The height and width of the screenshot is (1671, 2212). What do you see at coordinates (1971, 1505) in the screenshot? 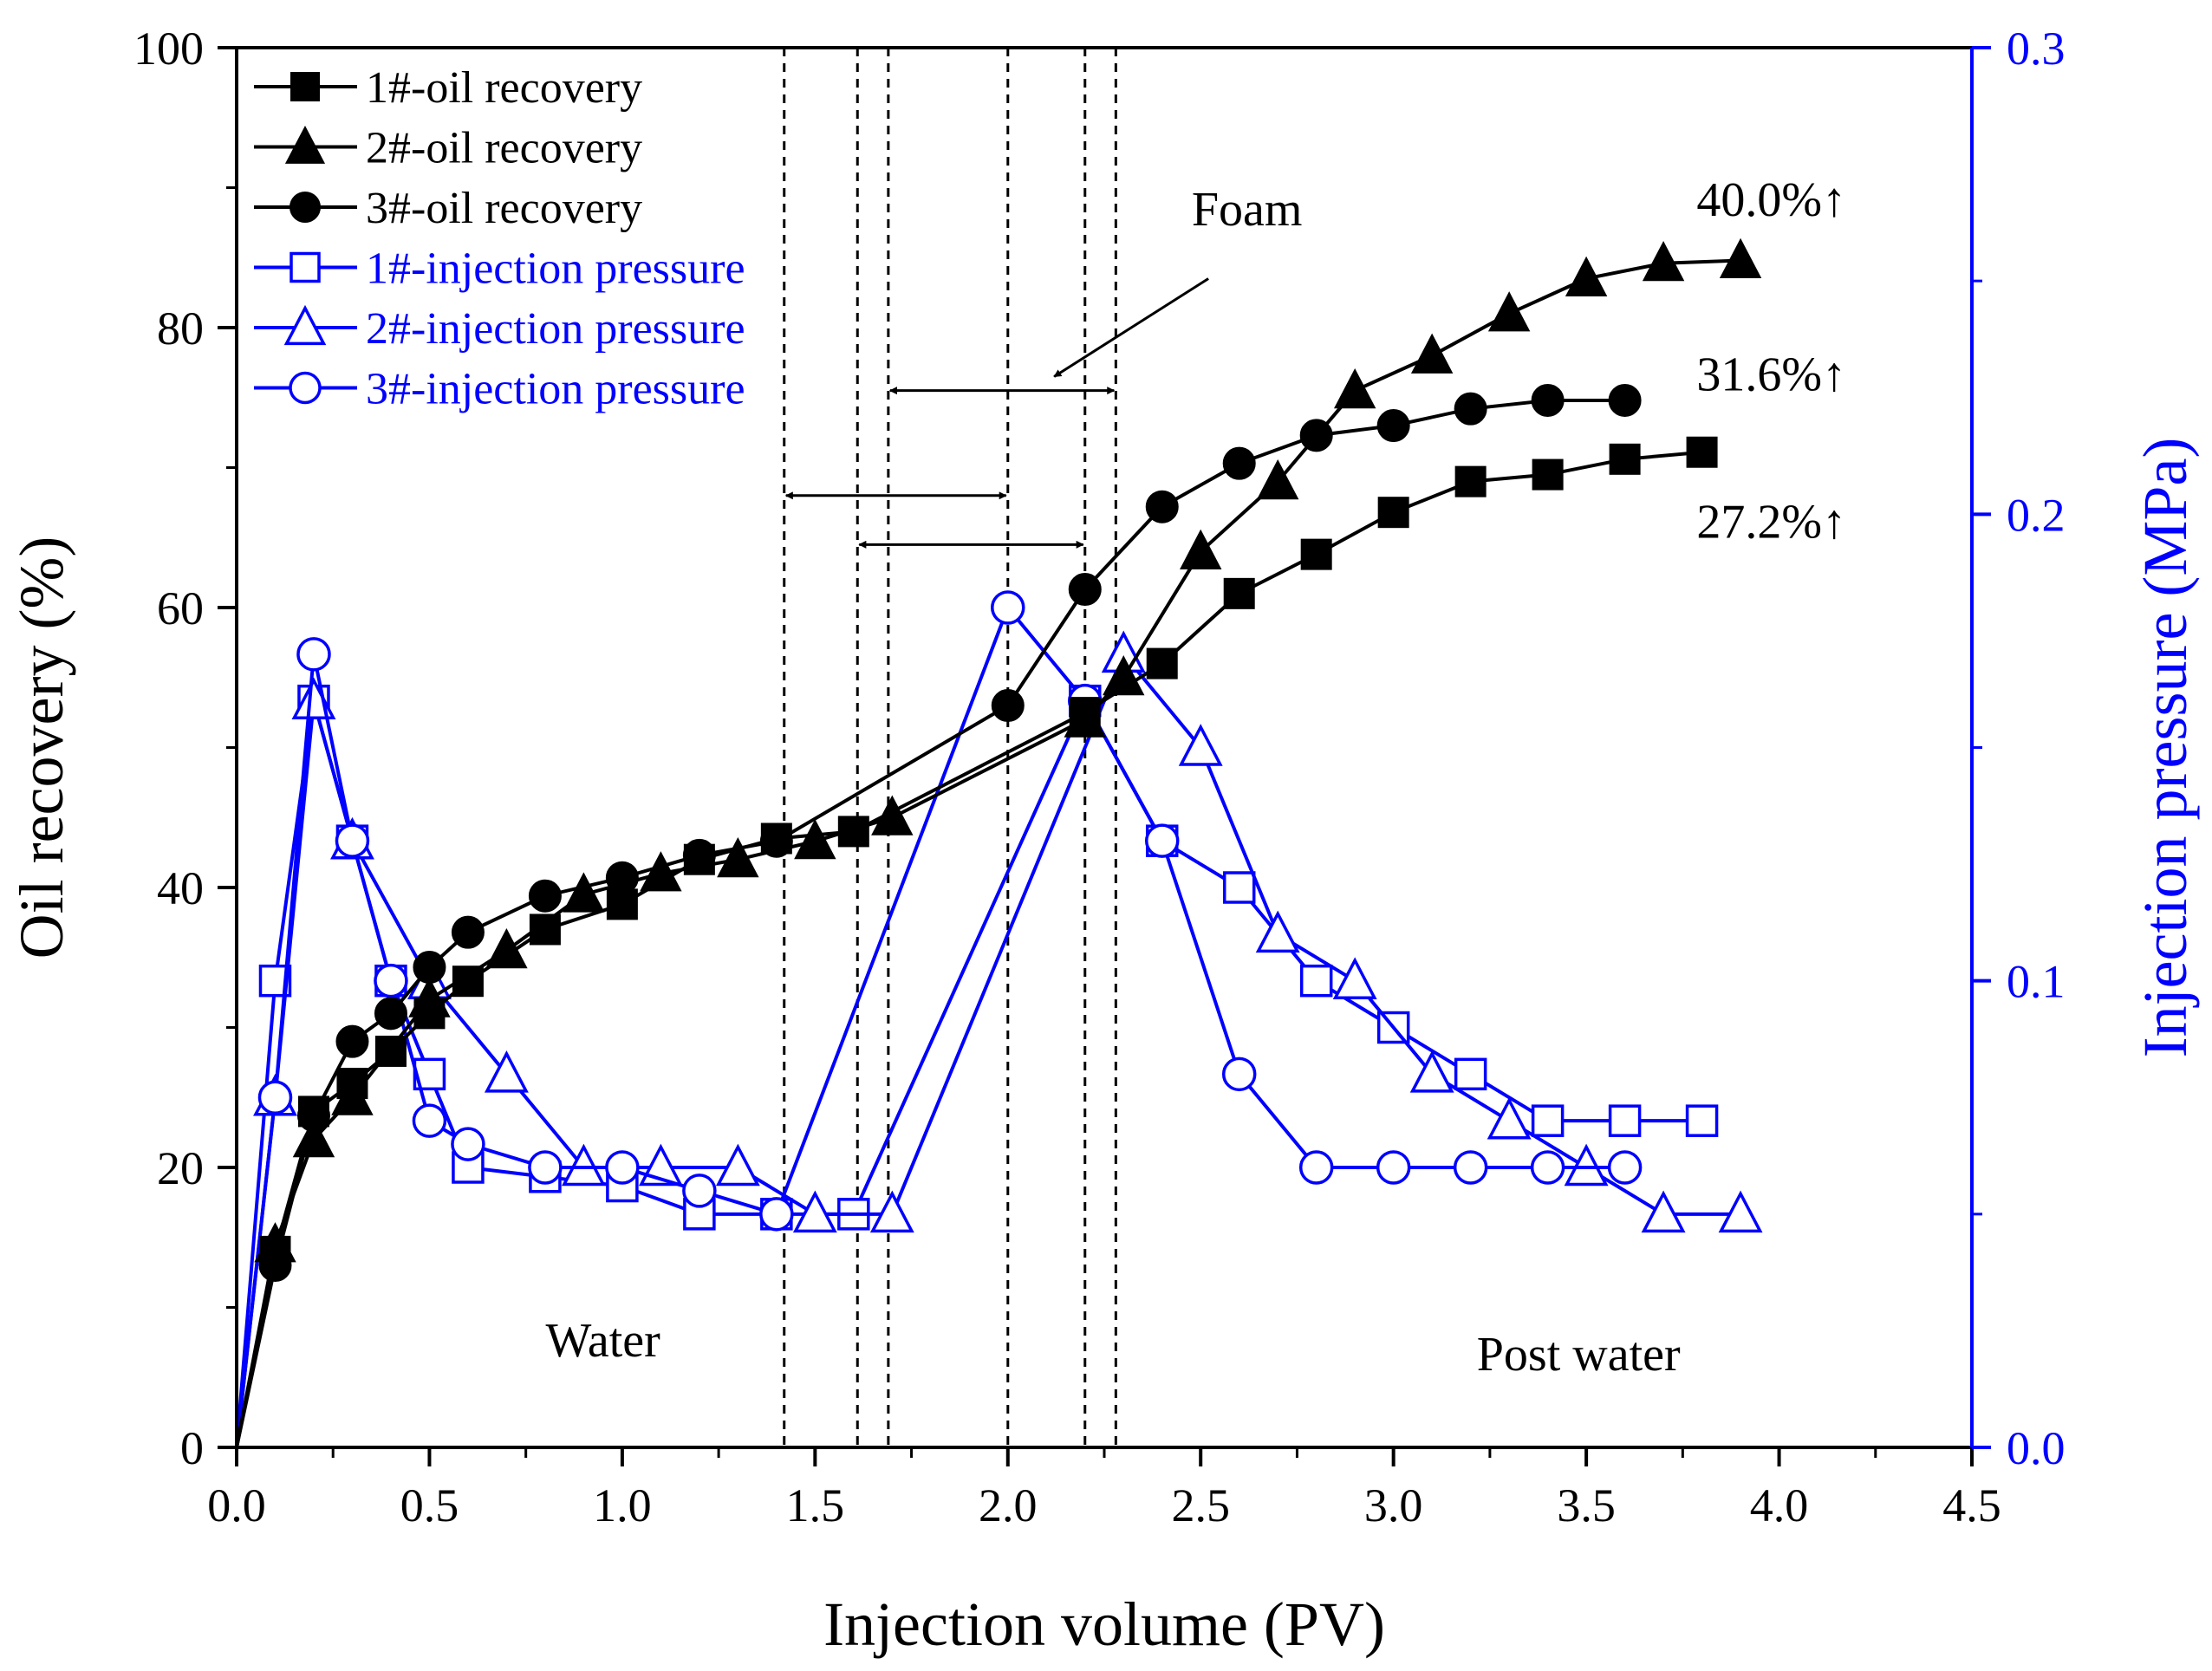
I see `x-tick-label: 4.5` at bounding box center [1971, 1505].